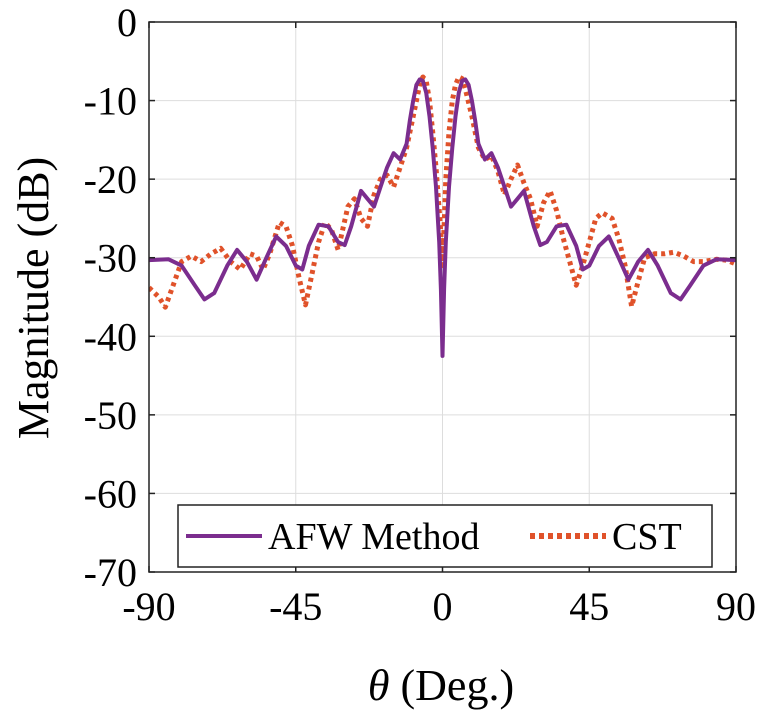 This screenshot has height=715, width=762. I want to click on legend-label-afw-method: AFW Method, so click(373, 537).